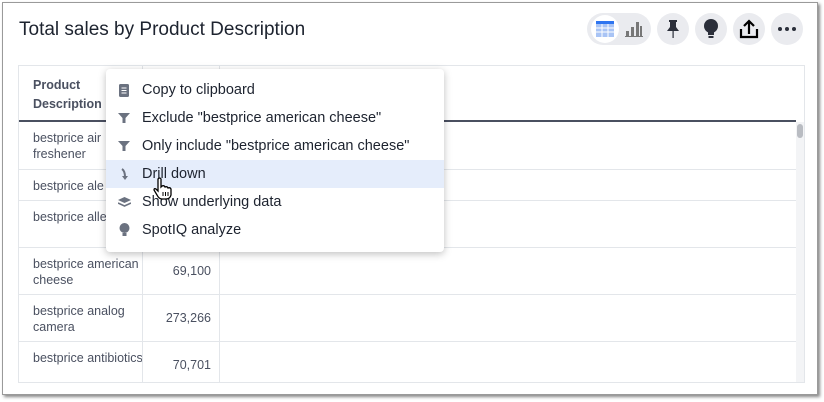  Describe the element at coordinates (407, 362) in the screenshot. I see `table-row: bestprice antibiotics 70,701` at that location.